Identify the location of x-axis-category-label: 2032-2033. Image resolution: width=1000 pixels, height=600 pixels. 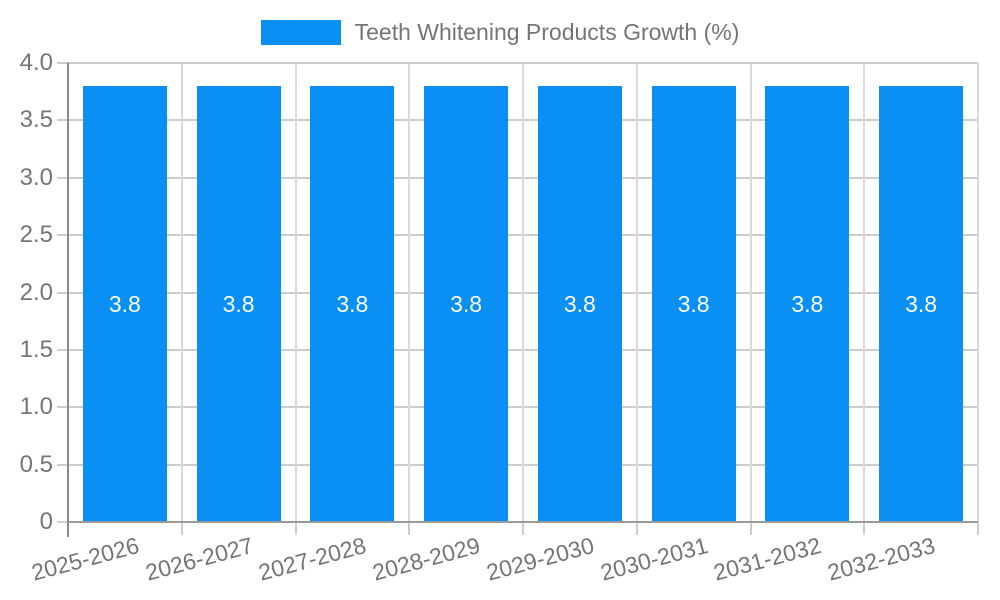
(881, 559).